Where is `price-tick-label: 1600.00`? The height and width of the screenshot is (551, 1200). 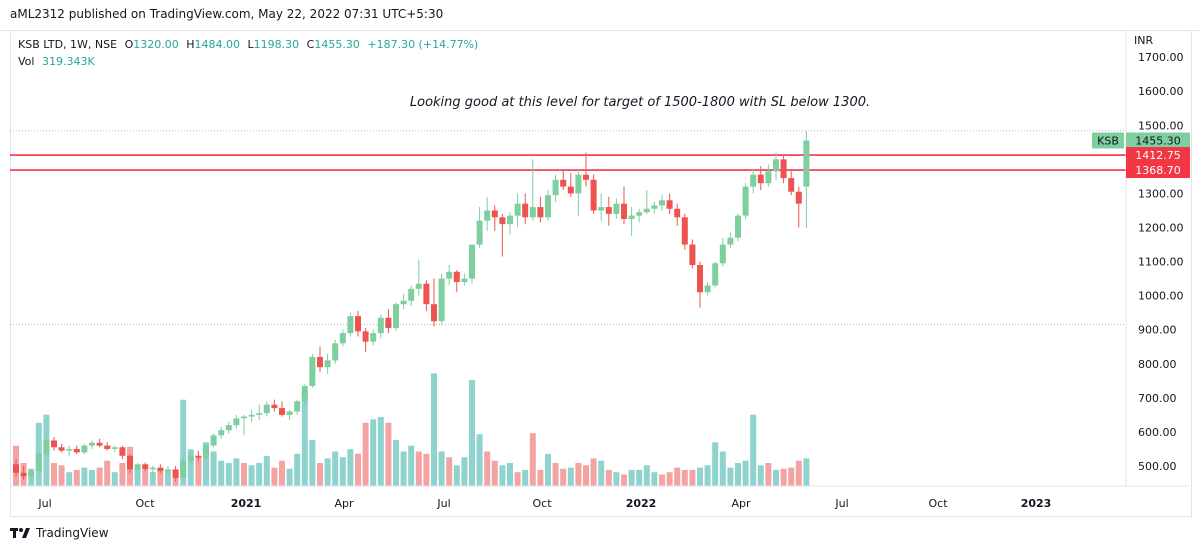
price-tick-label: 1600.00 is located at coordinates (1161, 91).